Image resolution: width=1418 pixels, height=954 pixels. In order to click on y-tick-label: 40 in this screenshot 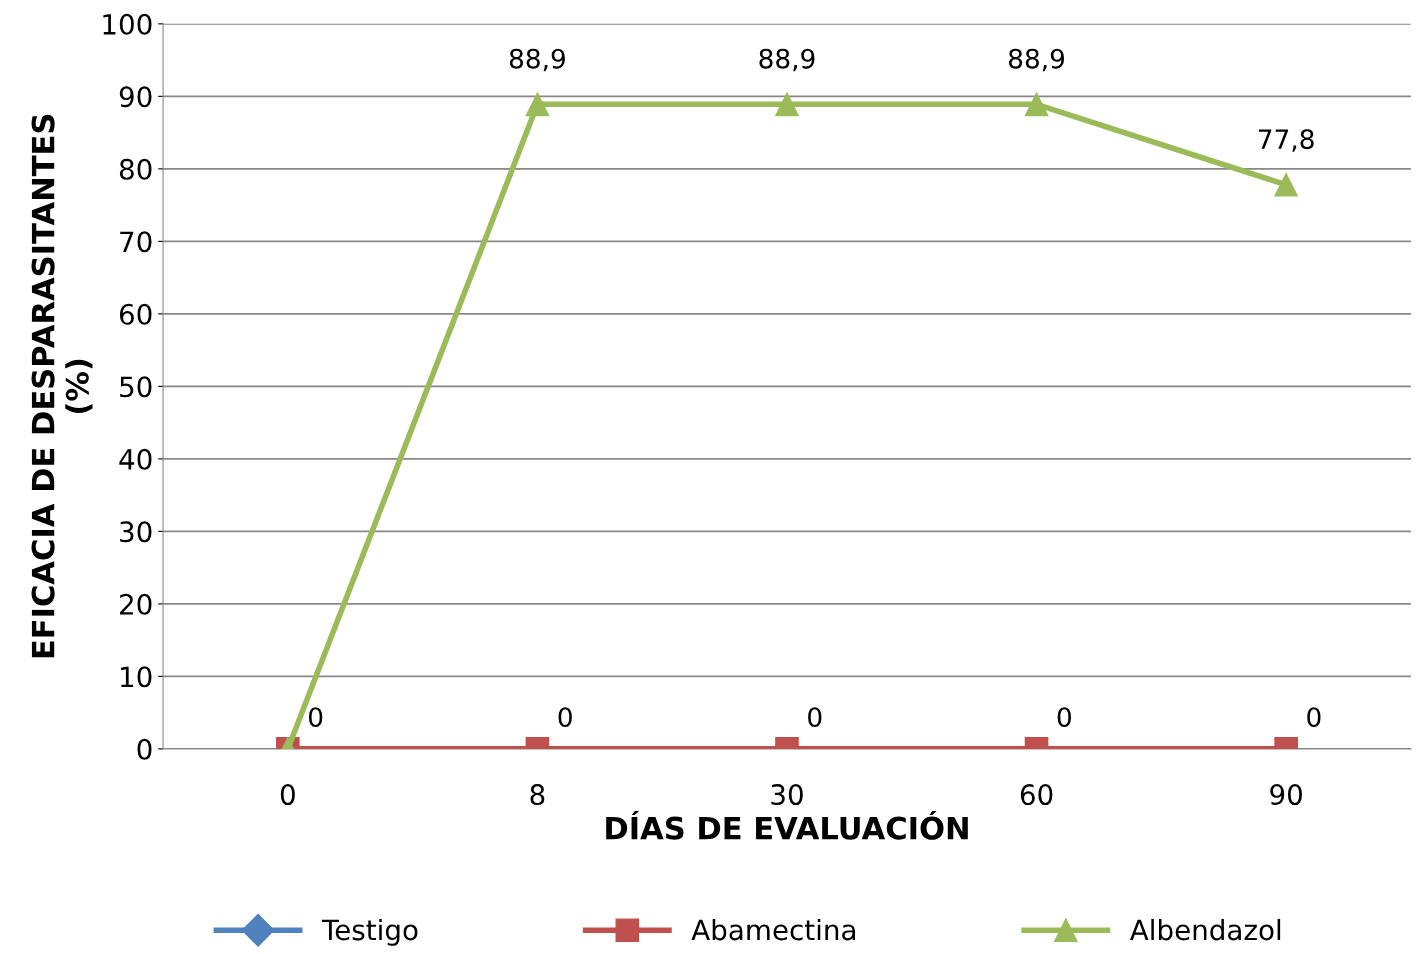, I will do `click(135, 459)`.